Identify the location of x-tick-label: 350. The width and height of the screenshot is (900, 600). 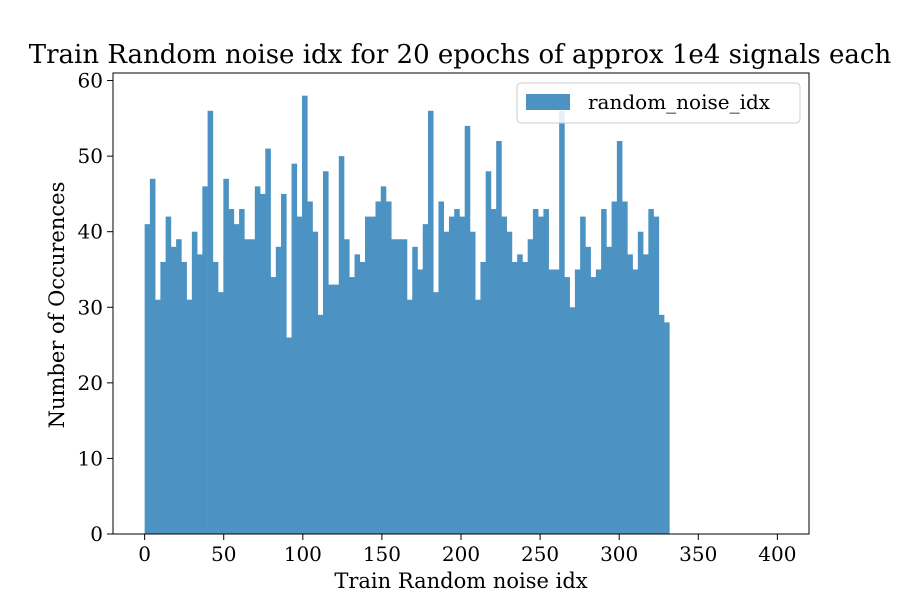
(698, 554).